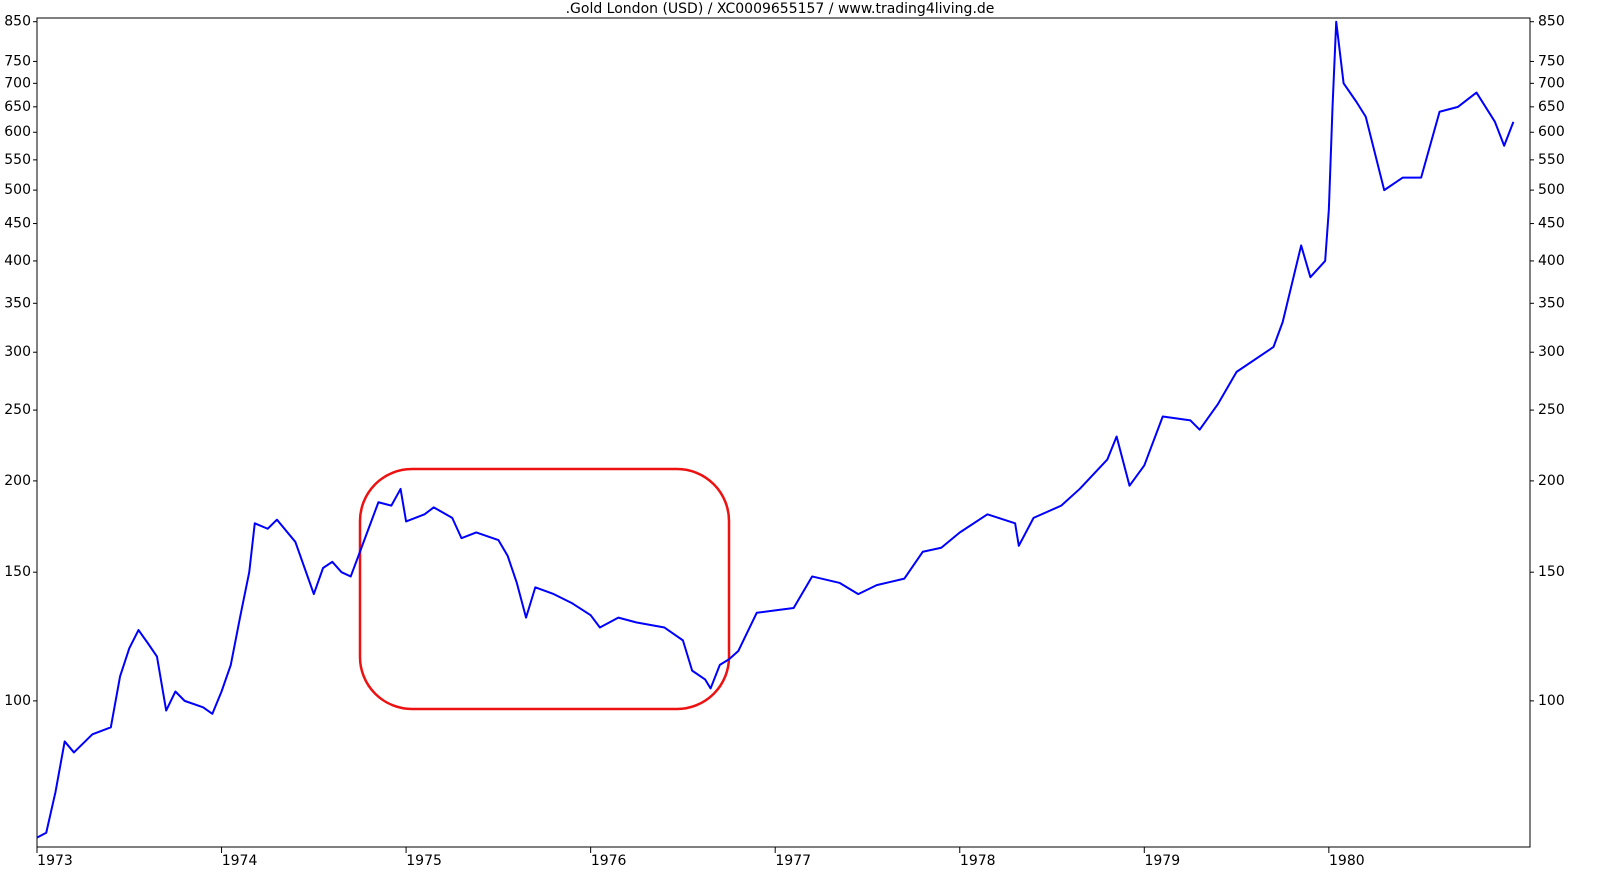  What do you see at coordinates (1551, 107) in the screenshot?
I see `y2-tick-label: 650` at bounding box center [1551, 107].